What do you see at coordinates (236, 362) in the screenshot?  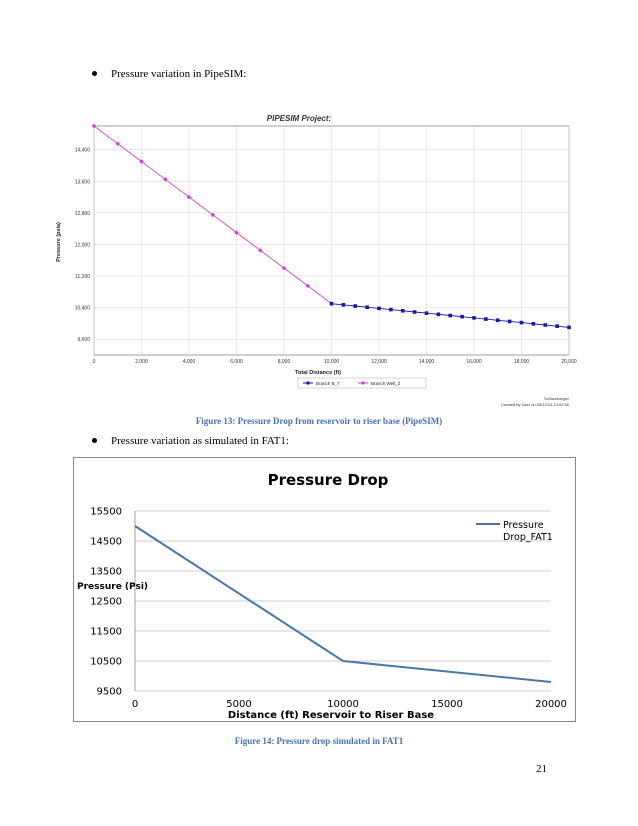 I see `x-tick-label: 6,000` at bounding box center [236, 362].